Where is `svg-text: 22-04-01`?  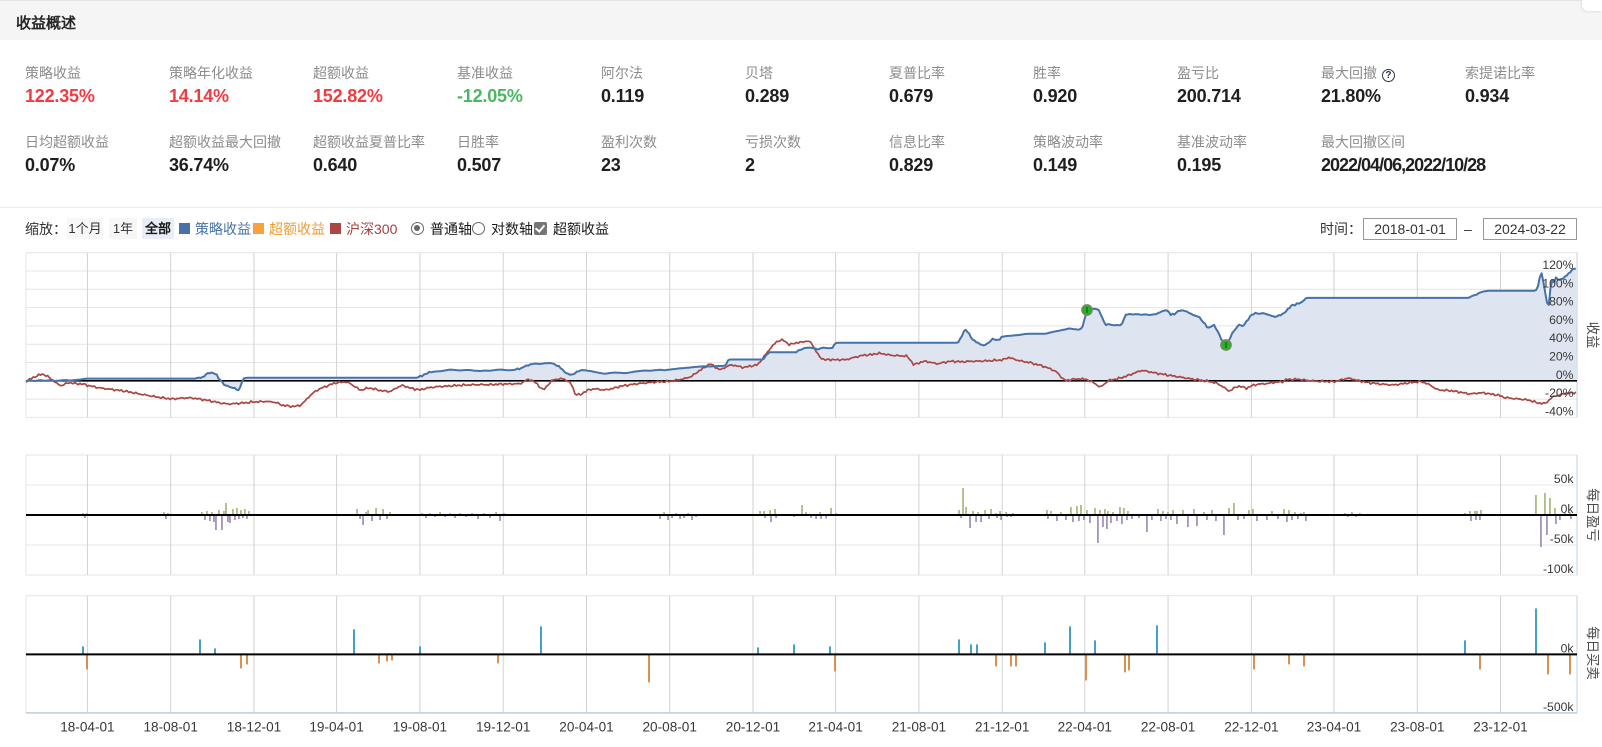
svg-text: 22-04-01 is located at coordinates (1085, 727).